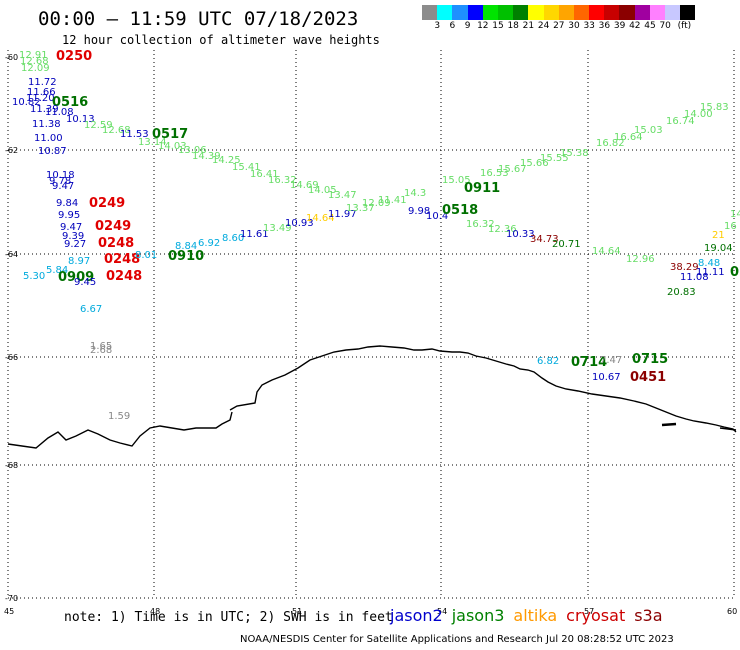  What do you see at coordinates (734, 272) in the screenshot?
I see `pass-time-label: 0` at bounding box center [734, 272].